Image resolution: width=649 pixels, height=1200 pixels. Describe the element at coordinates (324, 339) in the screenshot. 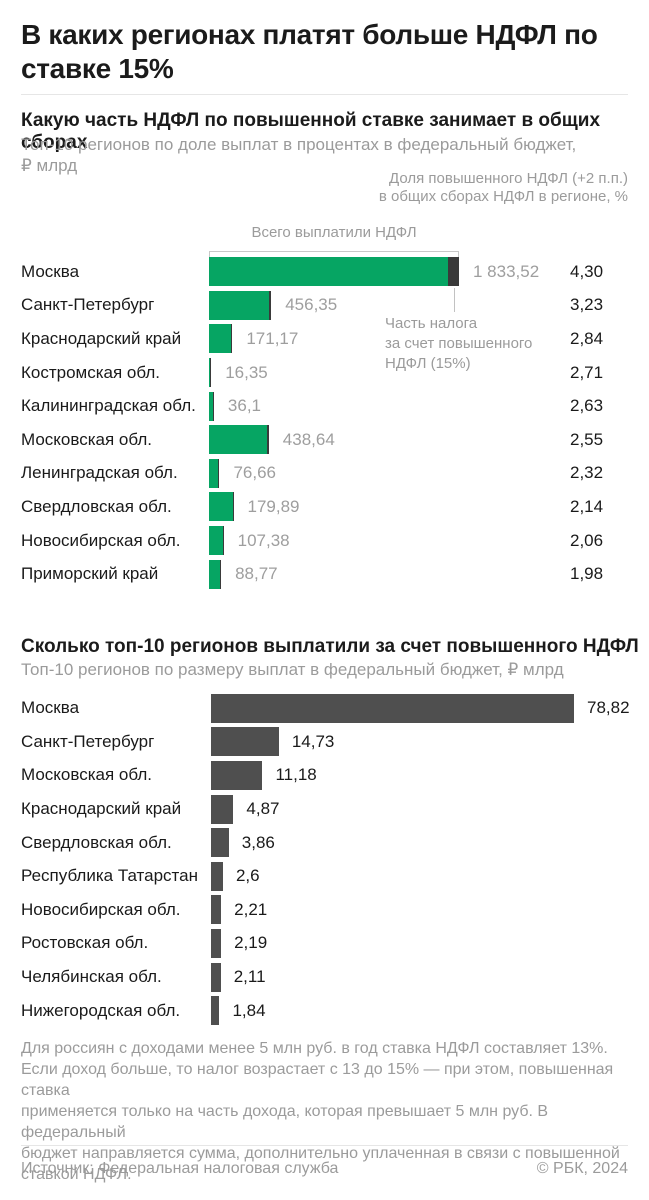

I see `chart1-row: Краснодарский край 171,17 2,84` at that location.